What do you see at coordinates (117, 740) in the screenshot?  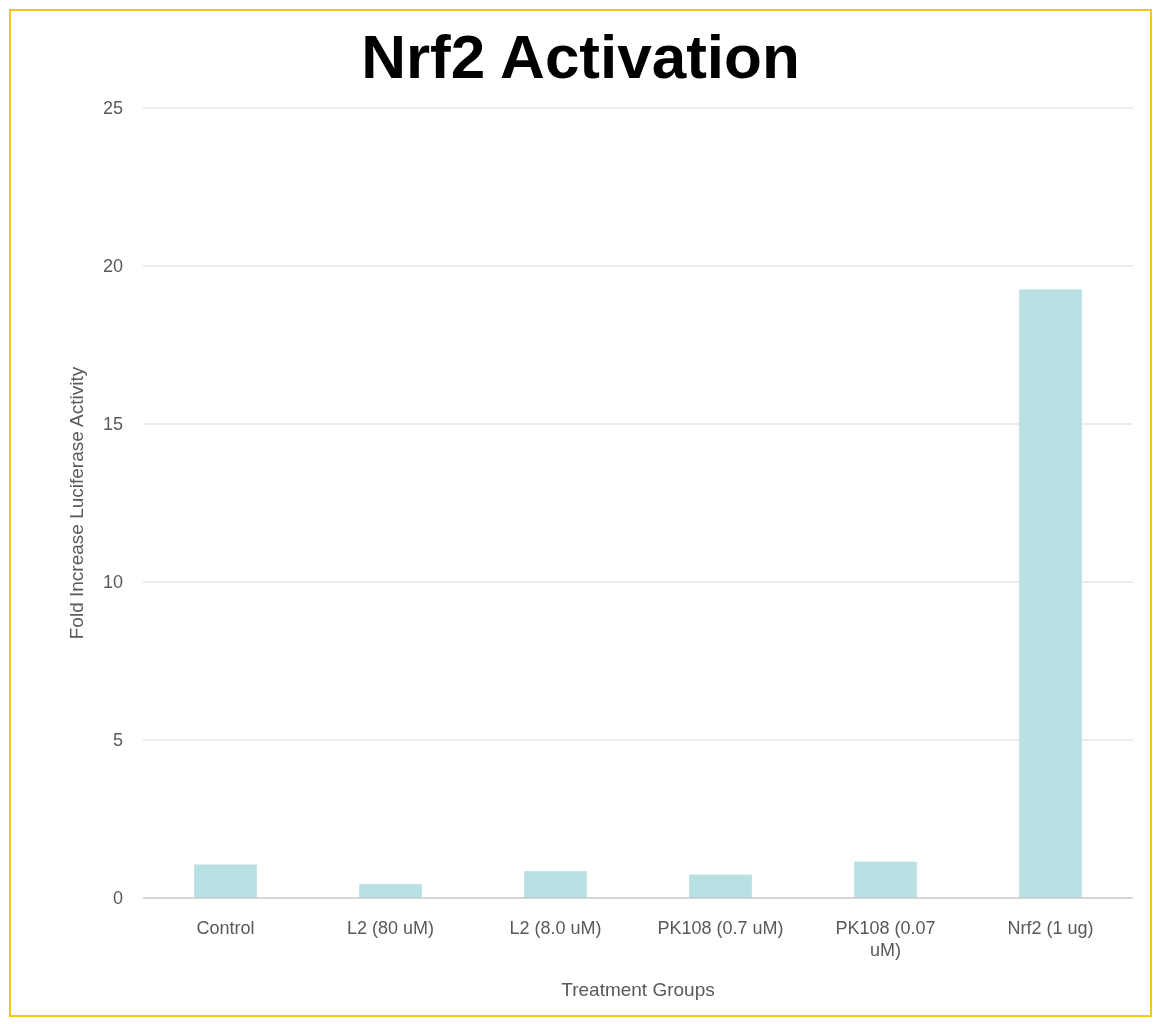 I see `y-tick-label: 5` at bounding box center [117, 740].